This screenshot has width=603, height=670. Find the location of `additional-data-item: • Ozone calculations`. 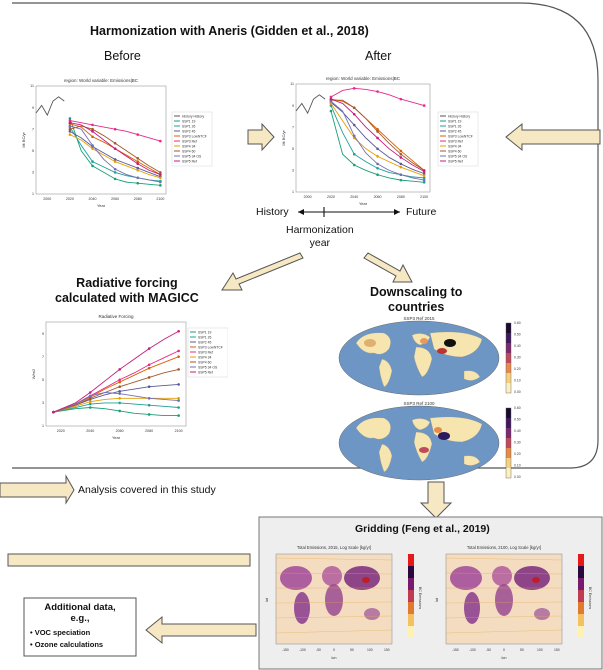

additional-data-item: • Ozone calculations is located at coordinates (67, 644).